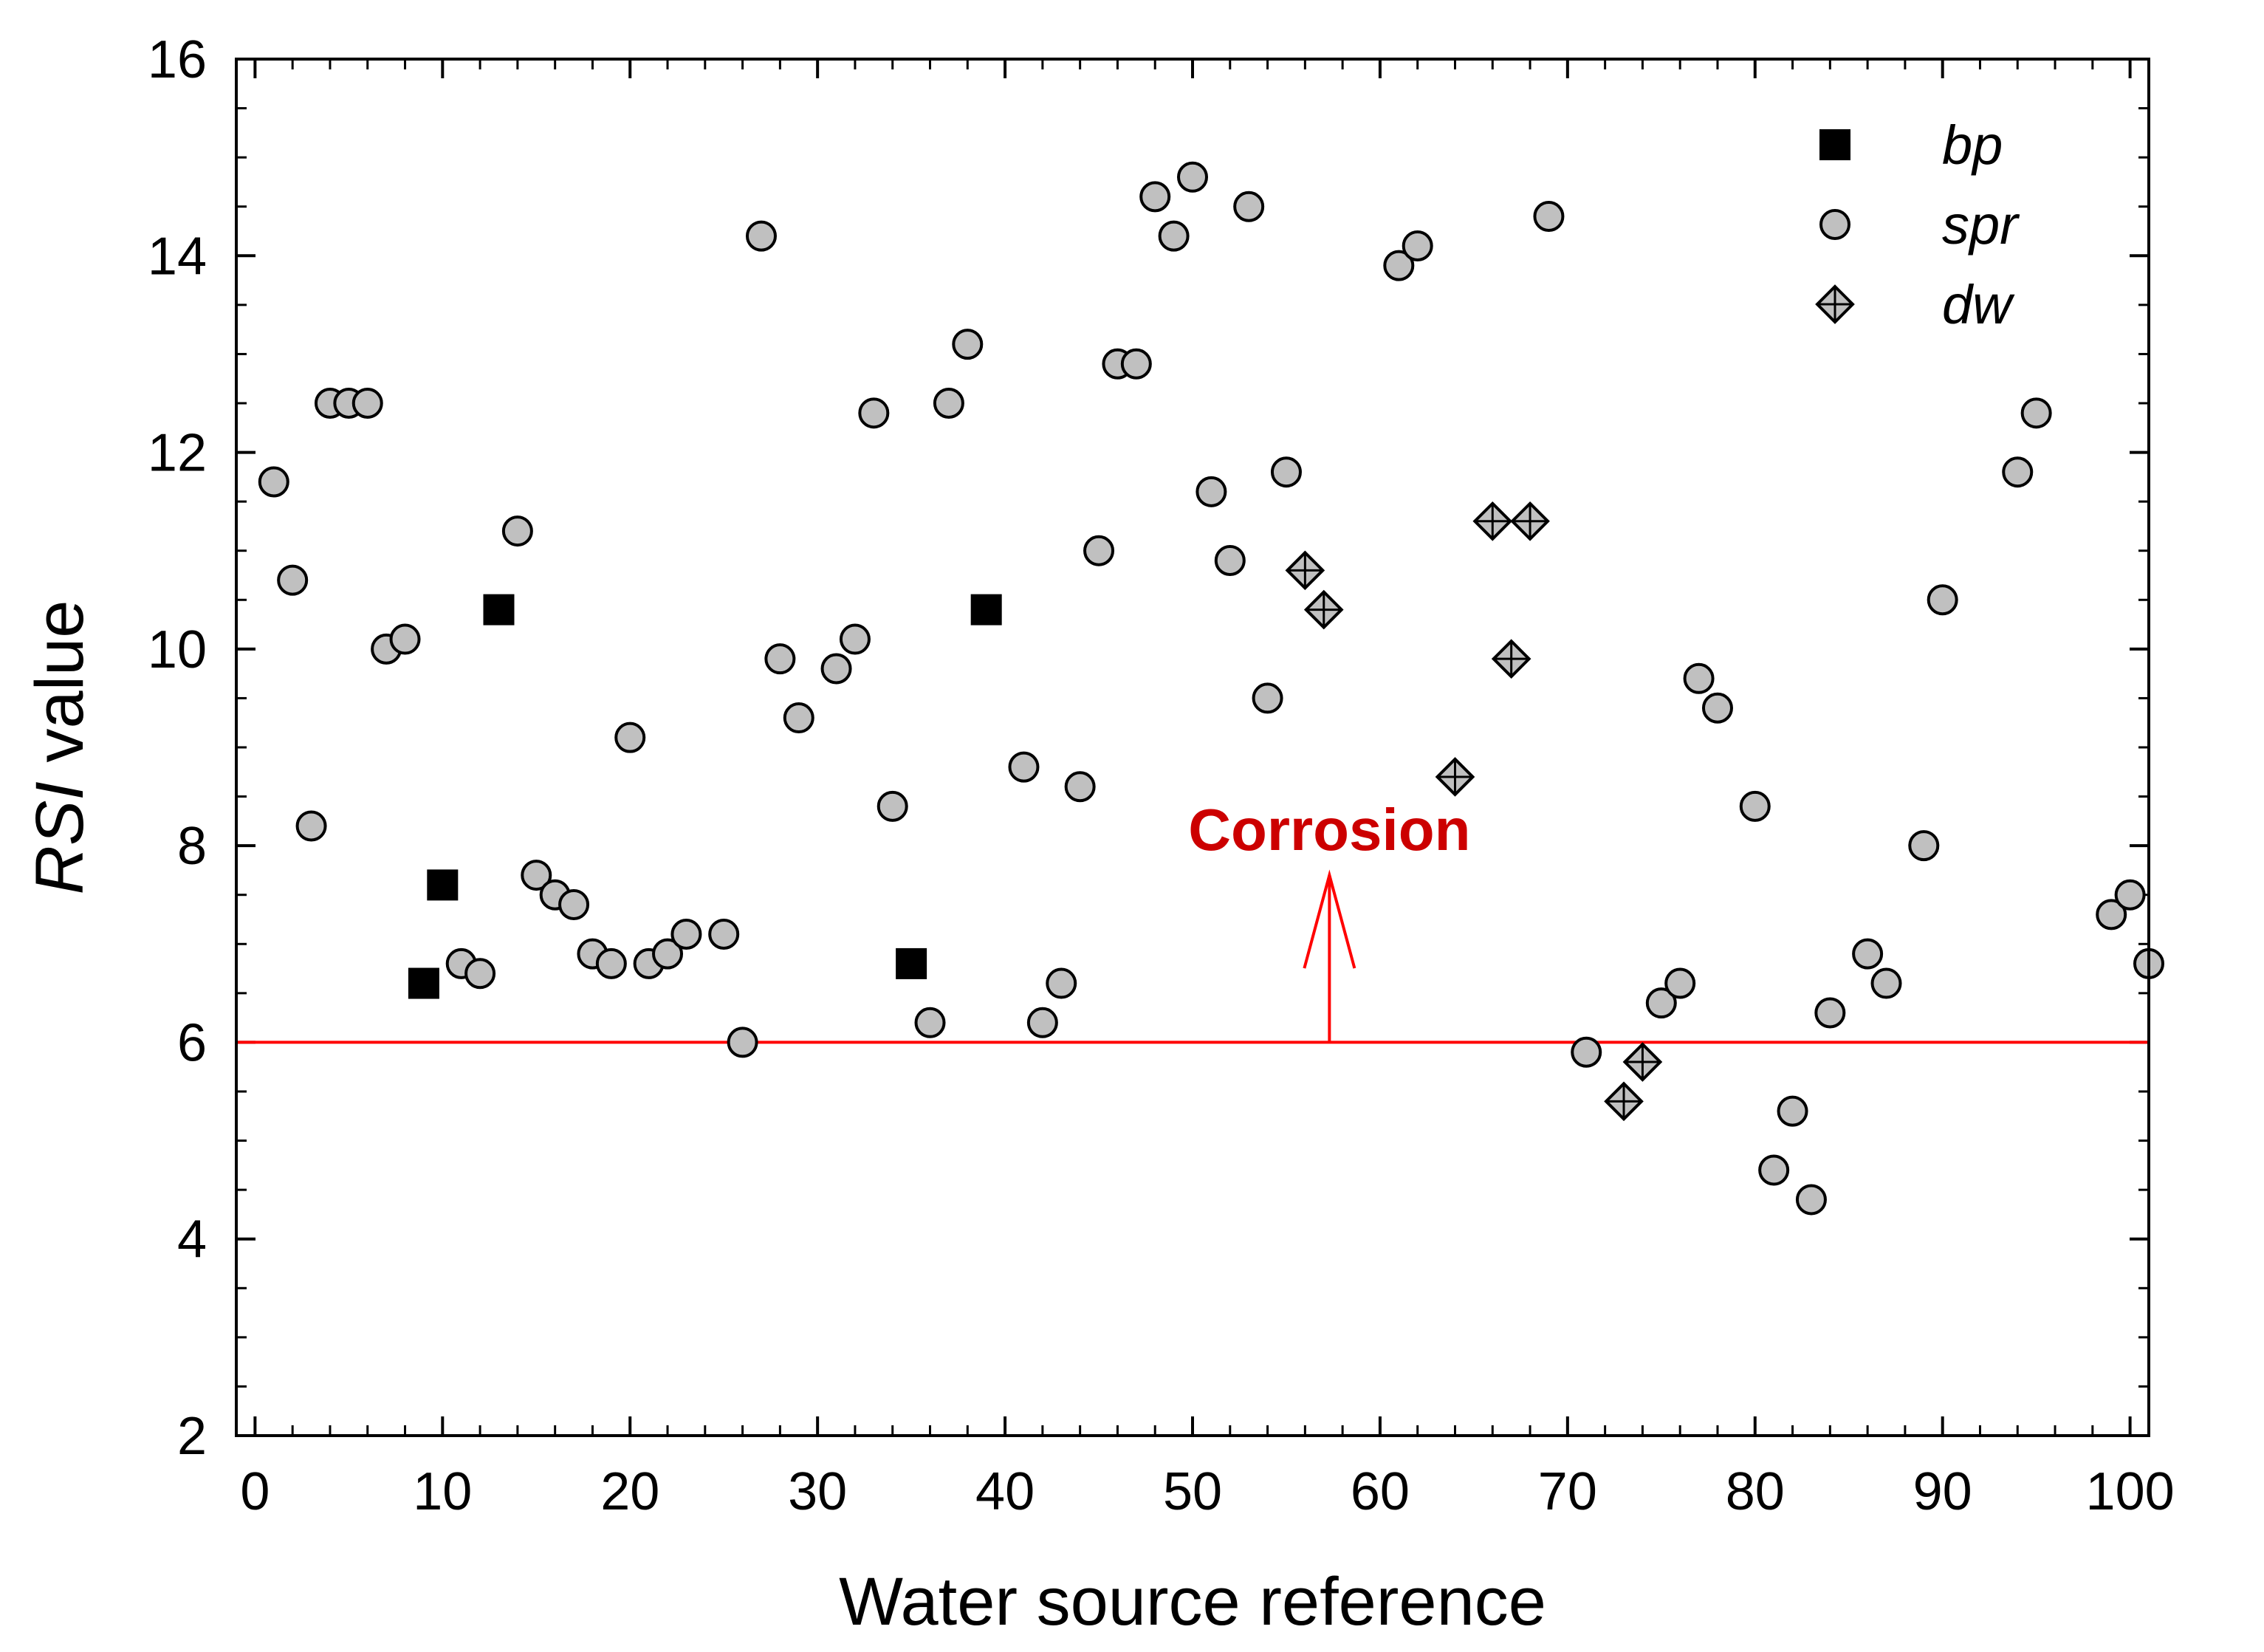 The image size is (2264, 1652). What do you see at coordinates (59, 691) in the screenshot?
I see `y-axis-title-rest: value` at bounding box center [59, 691].